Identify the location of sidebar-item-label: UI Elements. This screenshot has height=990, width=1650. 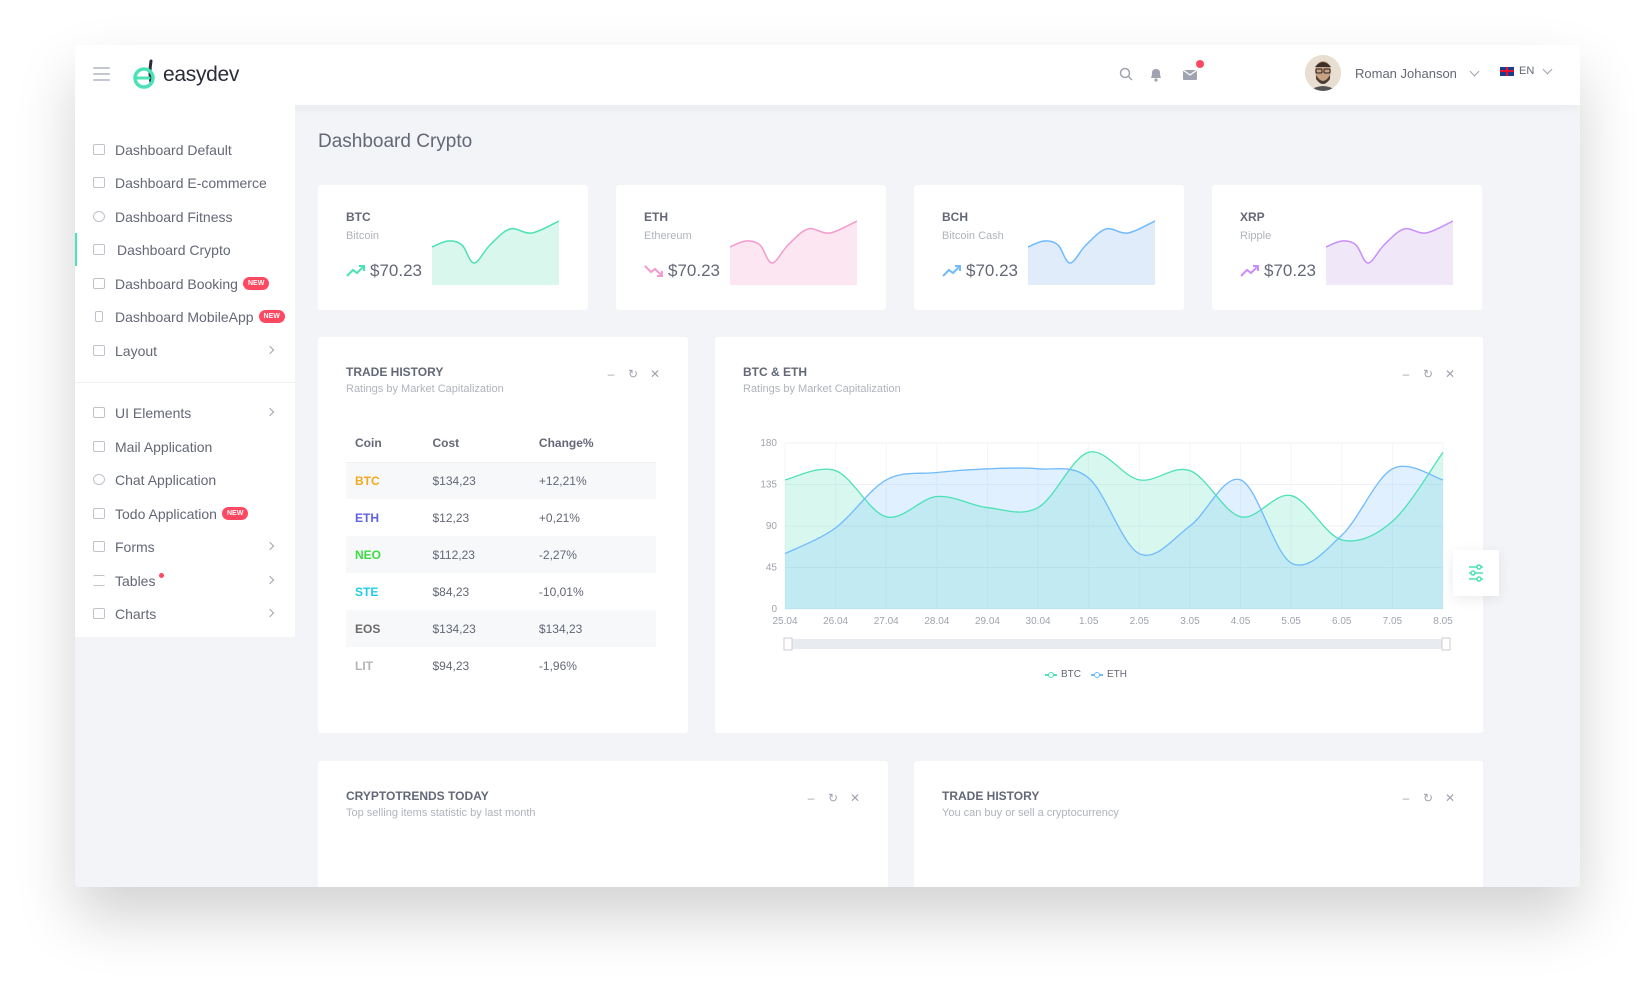
(153, 412).